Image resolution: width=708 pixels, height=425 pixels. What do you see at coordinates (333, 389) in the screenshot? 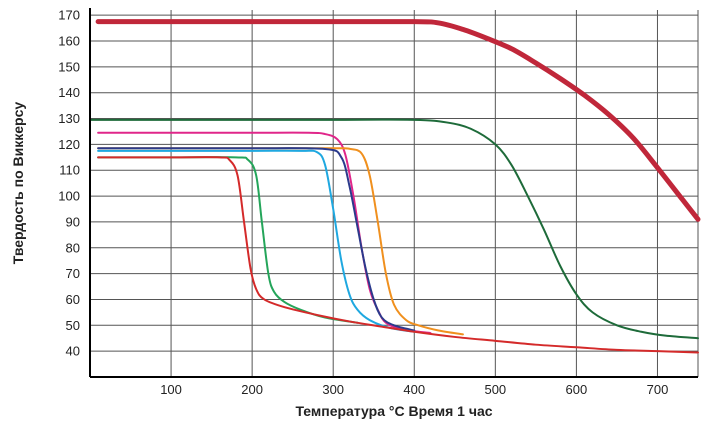
I see `x-tick-label: 300` at bounding box center [333, 389].